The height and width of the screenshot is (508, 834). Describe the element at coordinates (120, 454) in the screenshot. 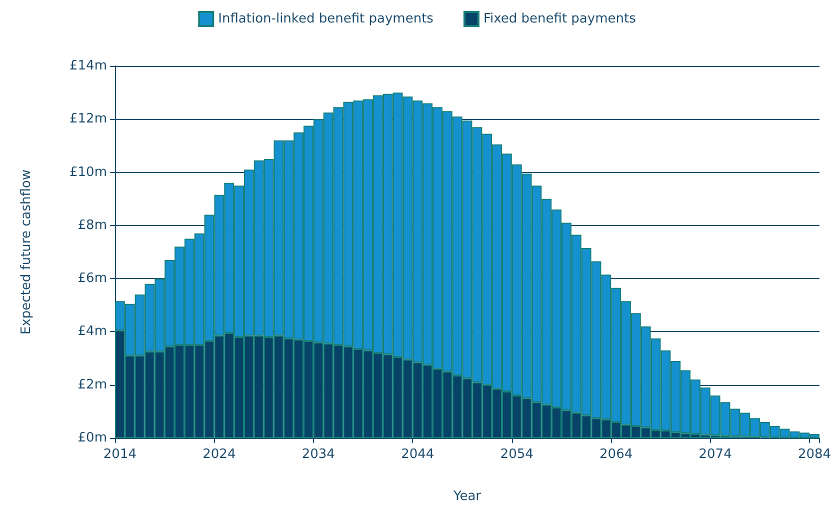

I see `x-tick-label: 2014` at that location.